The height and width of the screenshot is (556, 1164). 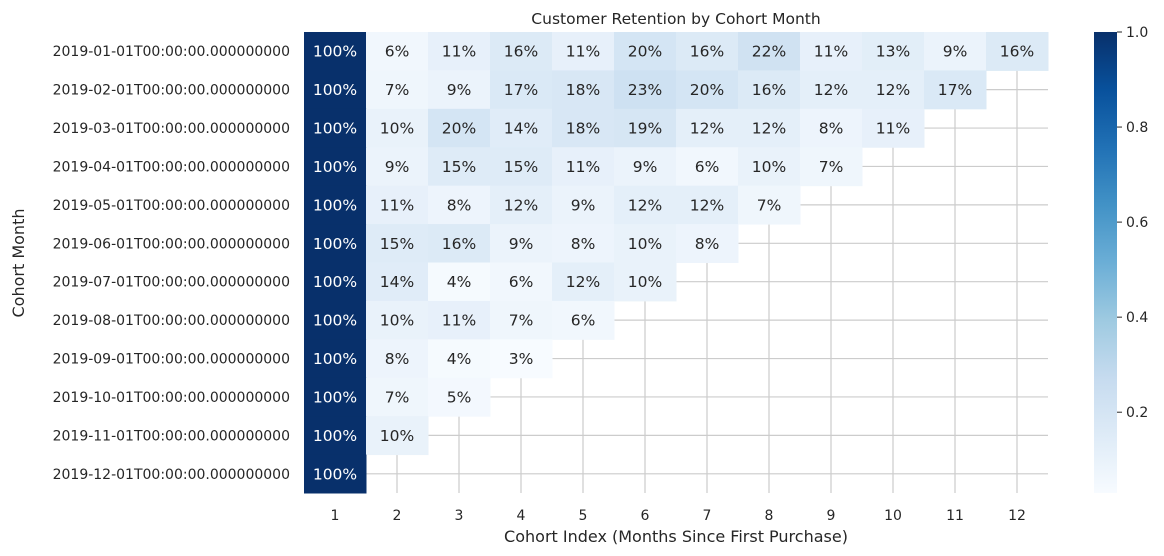 What do you see at coordinates (675, 19) in the screenshot?
I see `chart-title: Customer Retention by Cohort Month` at bounding box center [675, 19].